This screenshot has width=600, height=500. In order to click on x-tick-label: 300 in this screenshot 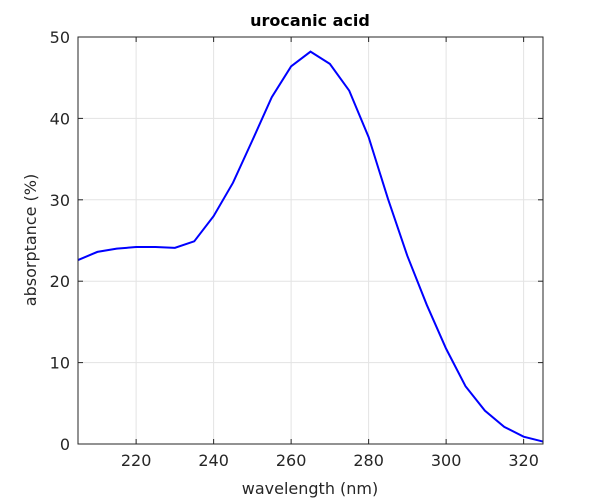, I will do `click(446, 460)`.